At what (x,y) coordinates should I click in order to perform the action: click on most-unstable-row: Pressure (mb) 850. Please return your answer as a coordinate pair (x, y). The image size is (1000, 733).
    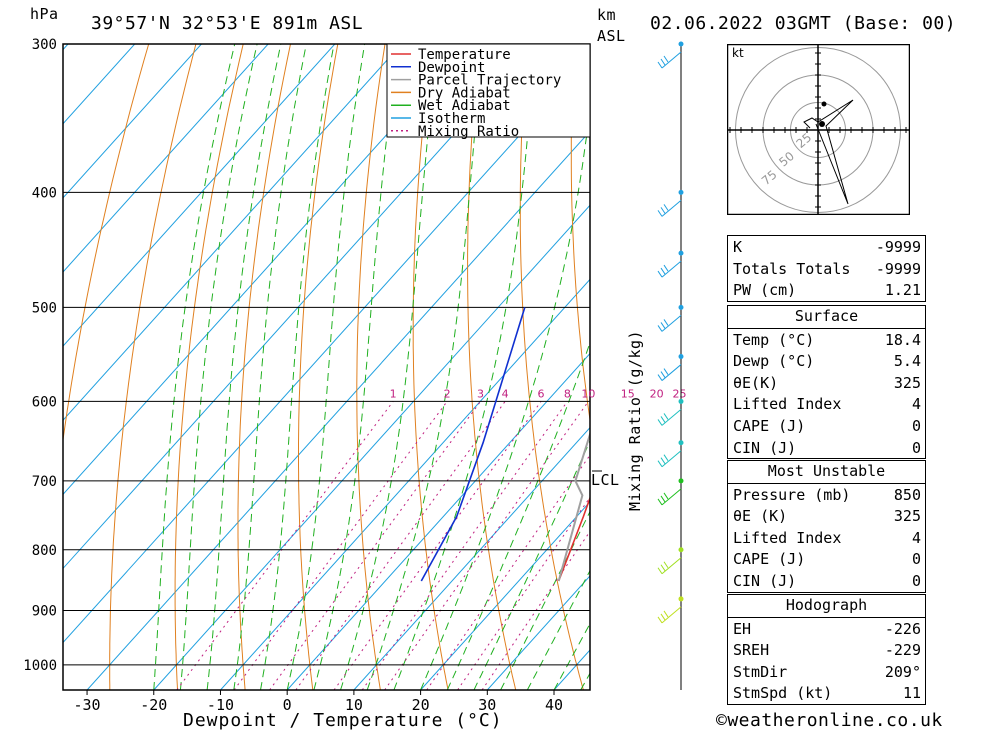
    Looking at the image, I should click on (826, 494).